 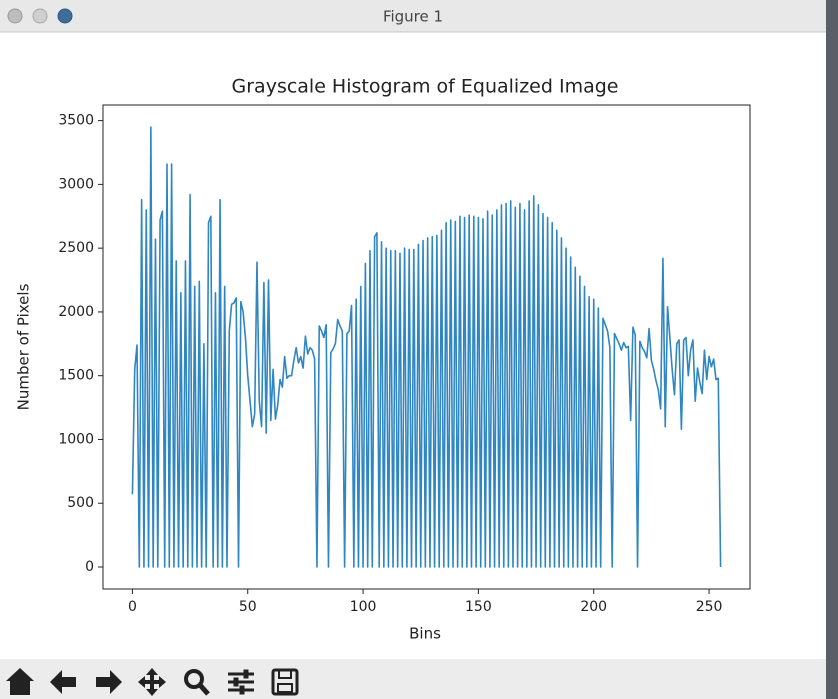 What do you see at coordinates (20, 681) in the screenshot?
I see `home-button` at bounding box center [20, 681].